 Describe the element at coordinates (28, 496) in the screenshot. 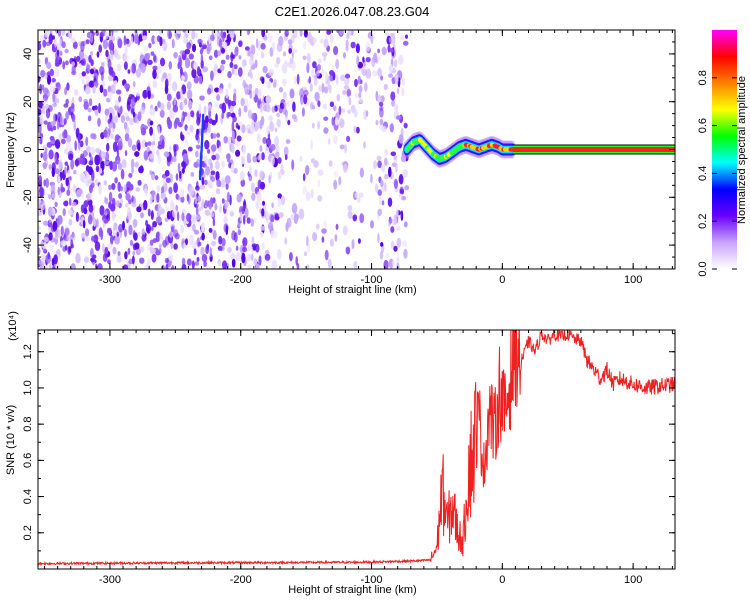

I see `snr-ytick-label: 0.4` at that location.